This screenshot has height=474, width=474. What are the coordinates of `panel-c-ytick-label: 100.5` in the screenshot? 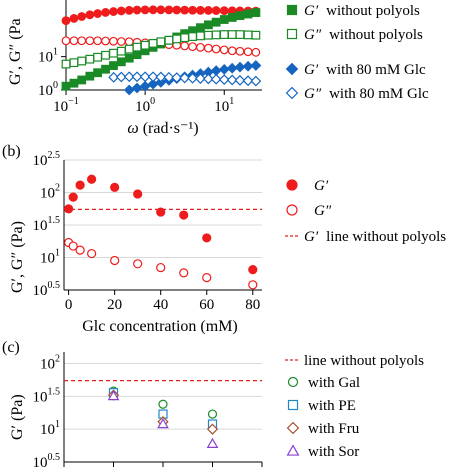 It's located at (47, 461).